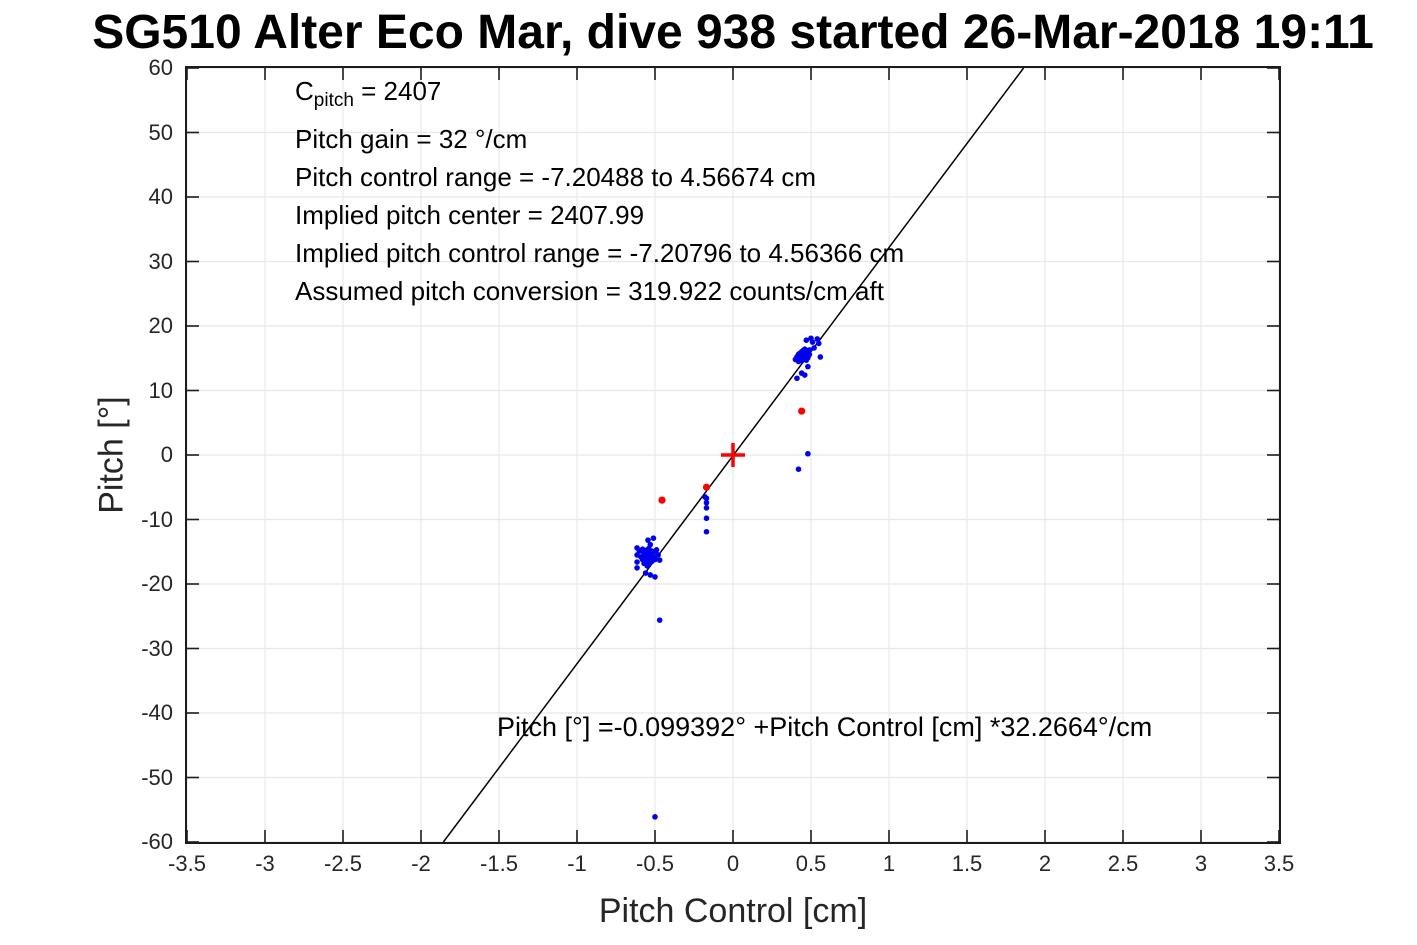 The height and width of the screenshot is (945, 1417). What do you see at coordinates (967, 863) in the screenshot?
I see `x-tick-label: 1.5` at bounding box center [967, 863].